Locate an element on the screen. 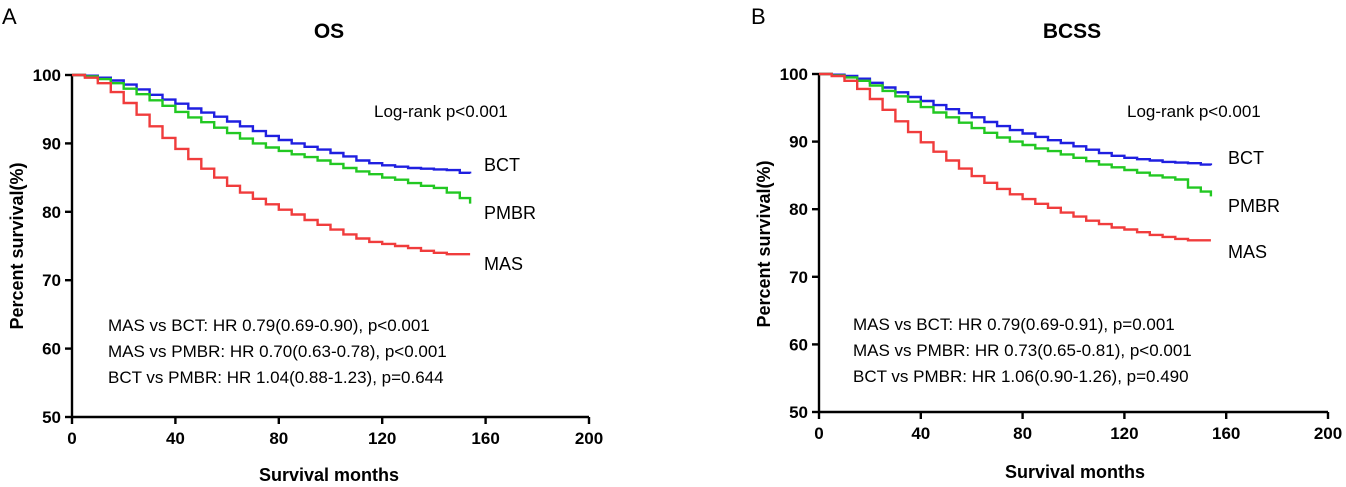  chart-title: BCSS is located at coordinates (1072, 31).